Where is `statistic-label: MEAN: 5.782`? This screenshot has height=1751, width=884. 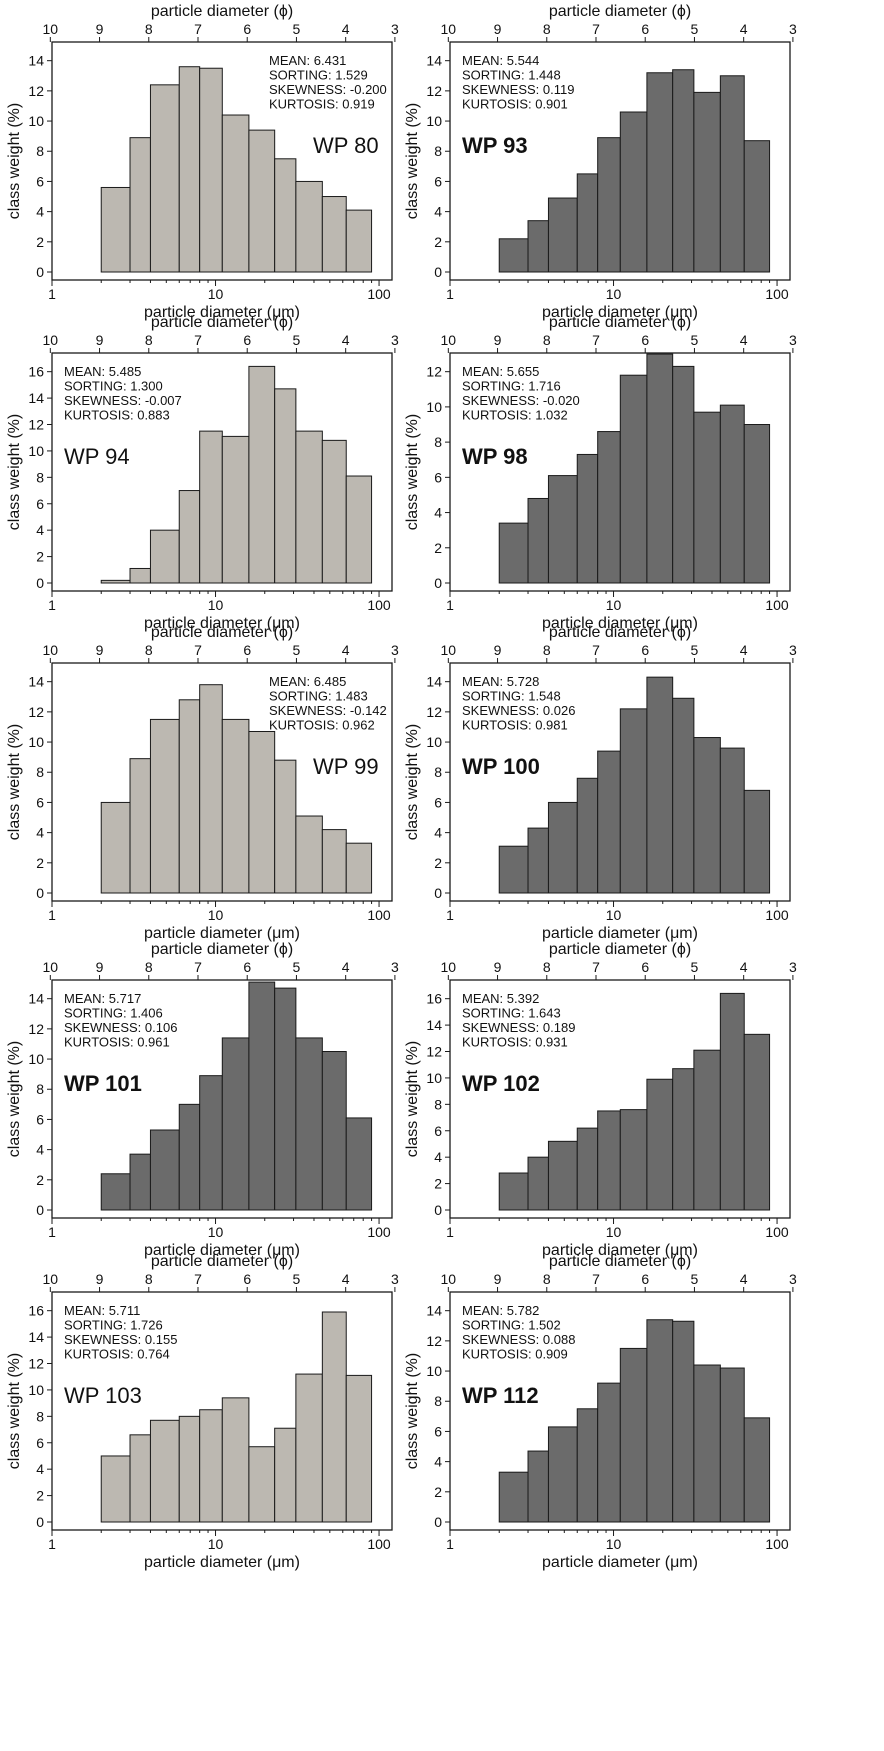
statistic-label: MEAN: 5.782 is located at coordinates (500, 1310).